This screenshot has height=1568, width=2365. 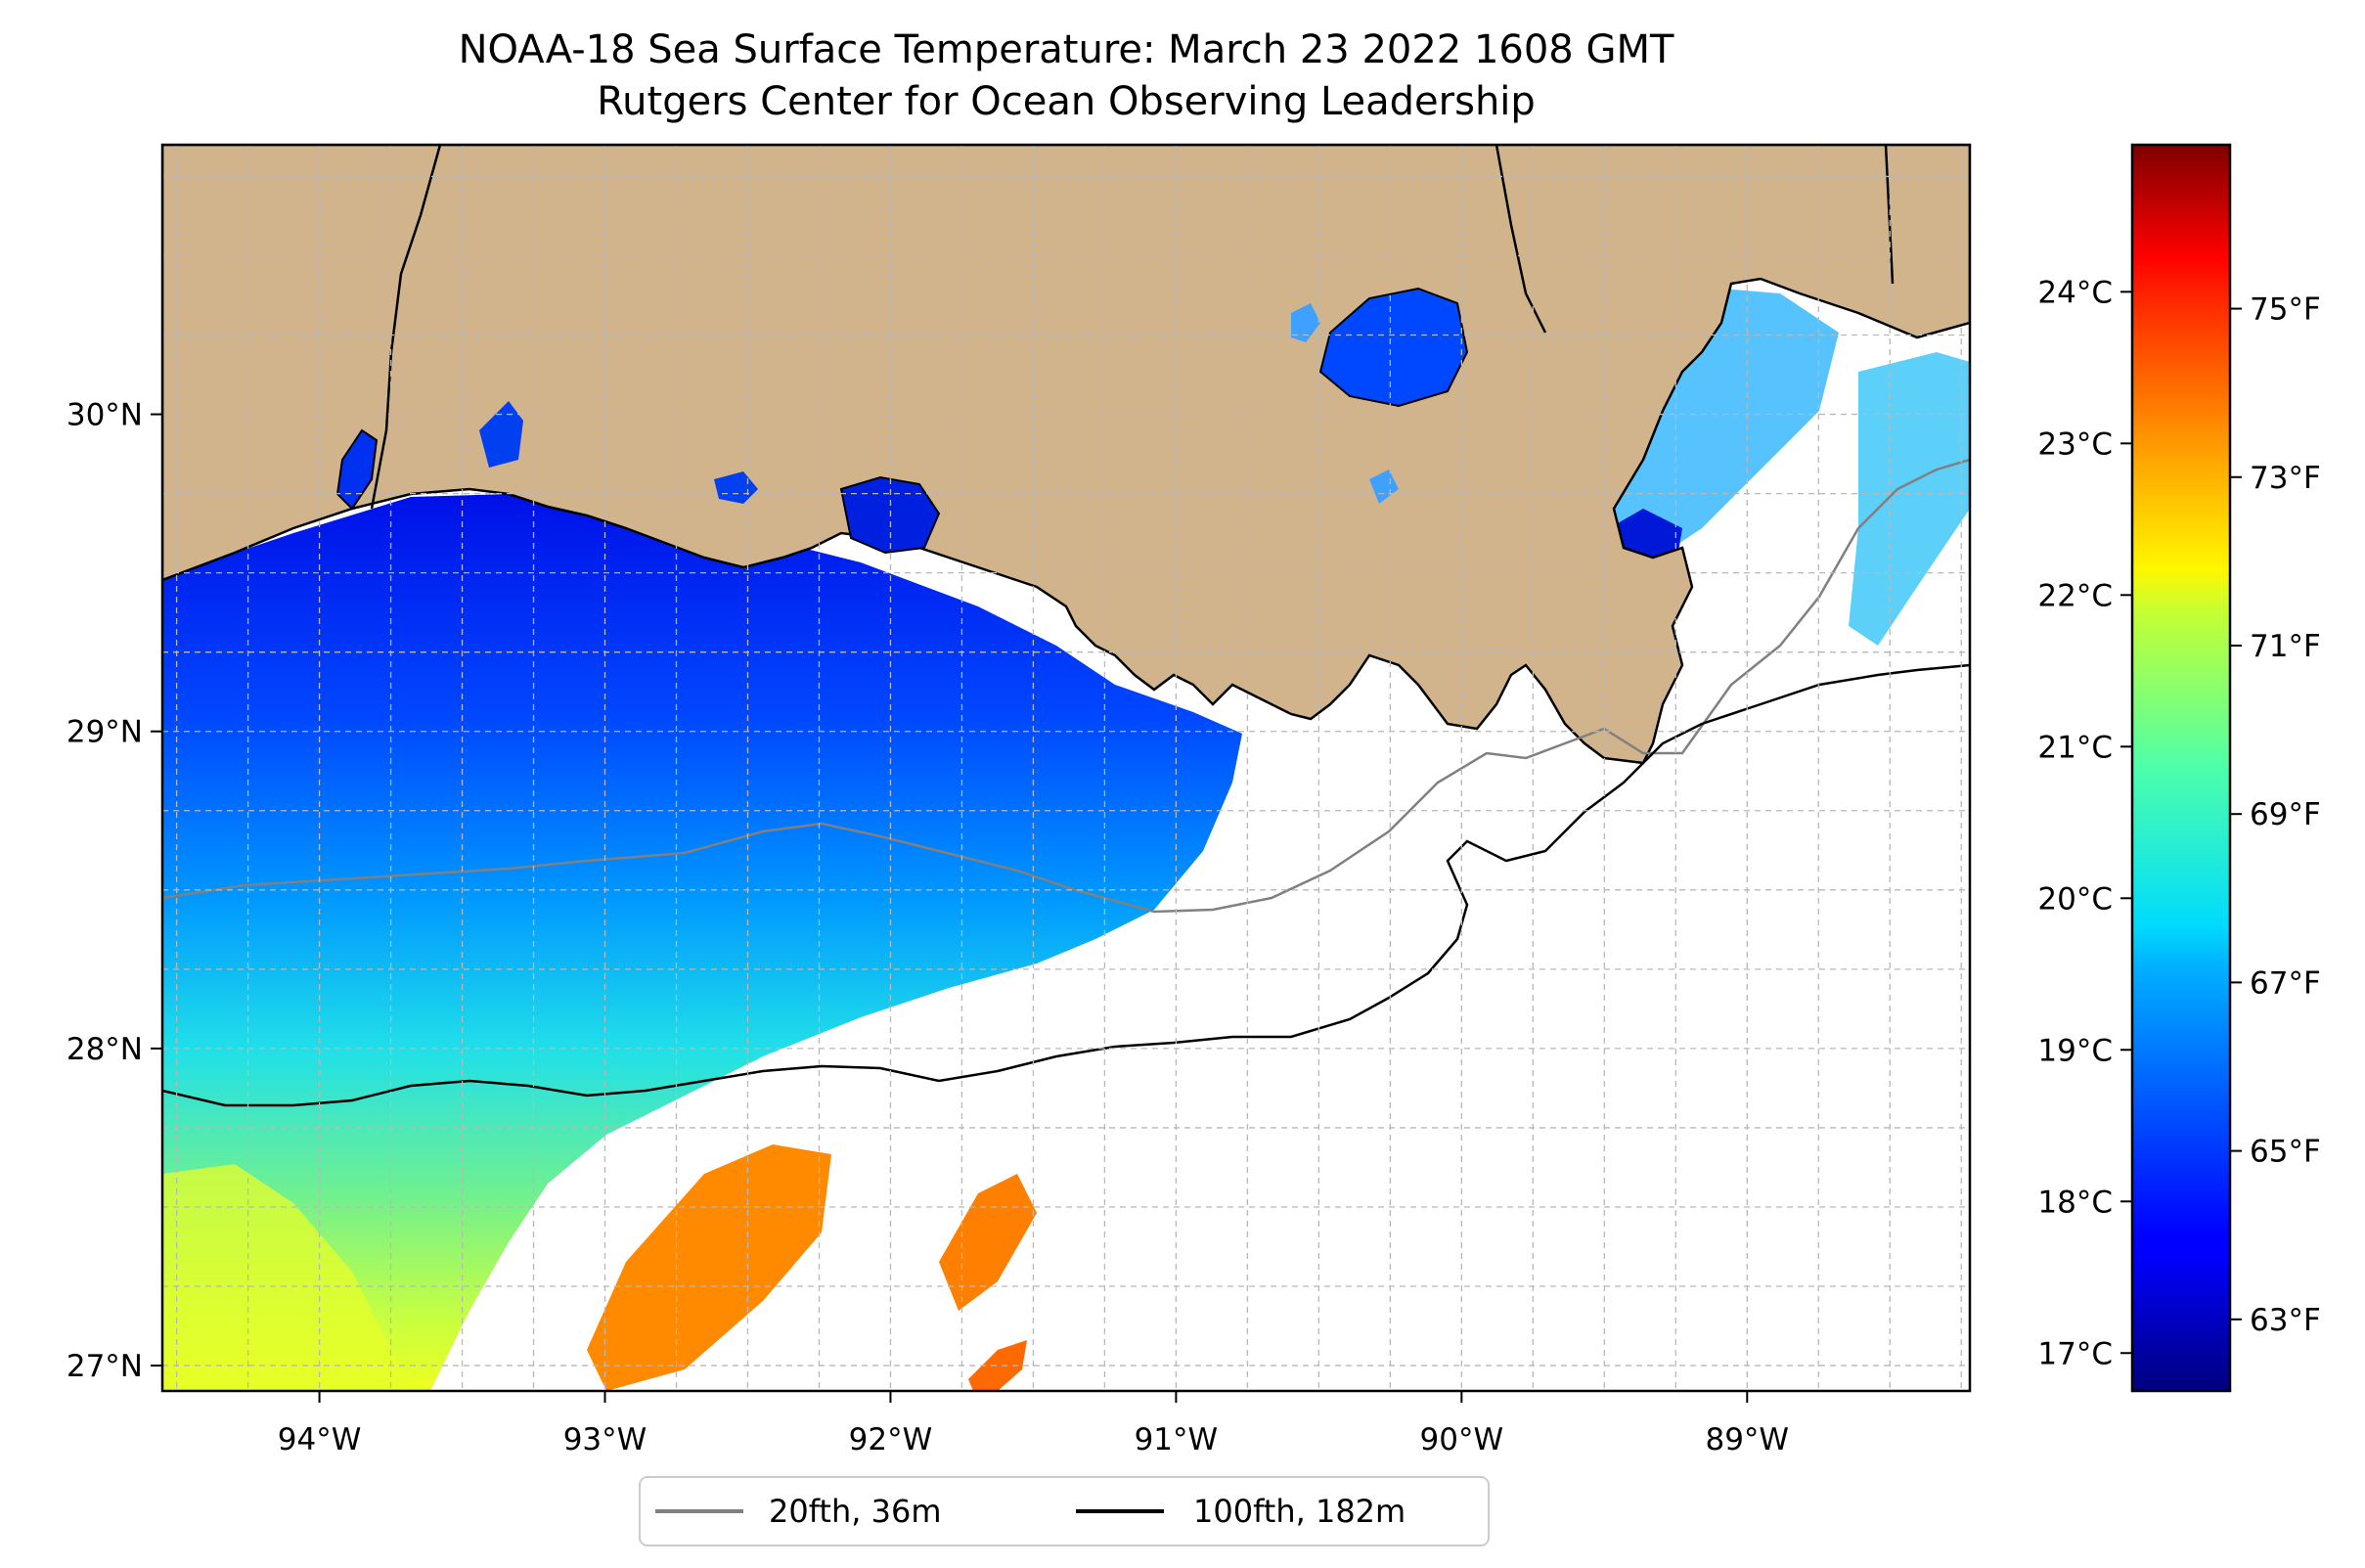 What do you see at coordinates (2075, 1050) in the screenshot?
I see `celsius-tick-label: 19°C` at bounding box center [2075, 1050].